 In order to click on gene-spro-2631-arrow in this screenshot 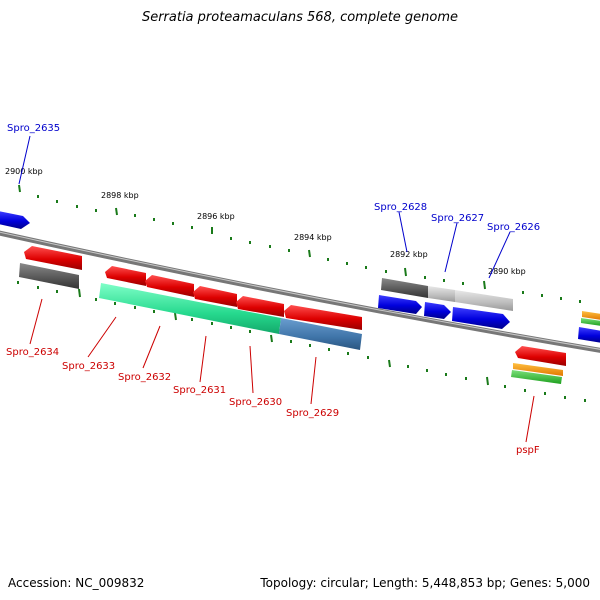, I will do `click(215, 296)`.